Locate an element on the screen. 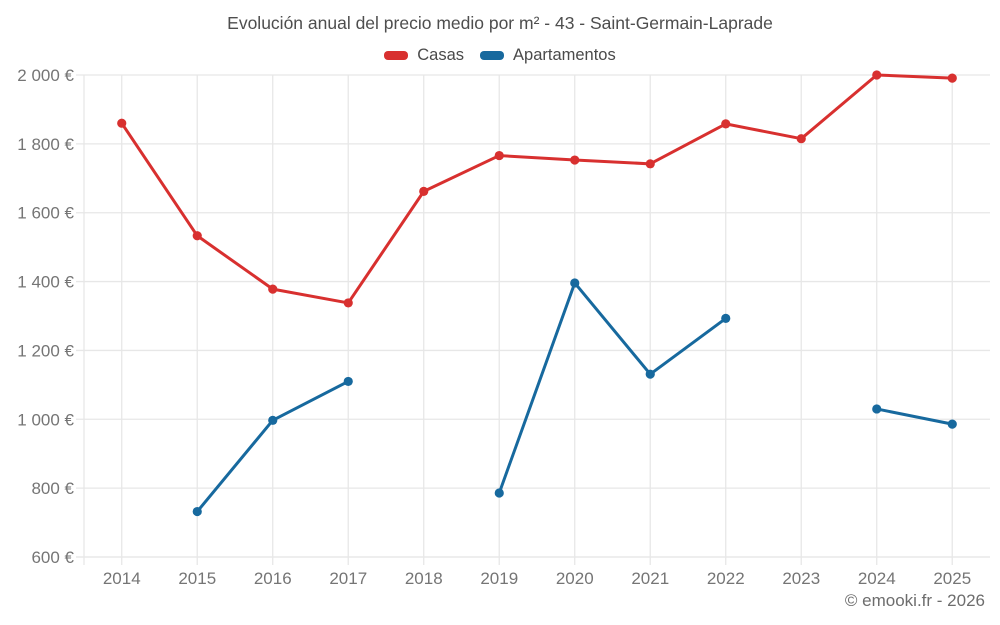 Image resolution: width=1000 pixels, height=625 pixels. y-axis-label: 2 000 € is located at coordinates (45, 75).